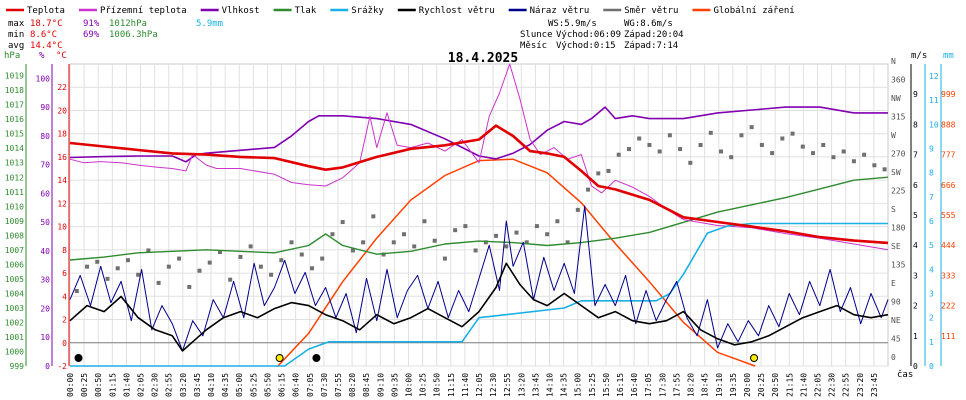  Describe the element at coordinates (719, 385) in the screenshot. I see `x-tick: 19:10` at that location.